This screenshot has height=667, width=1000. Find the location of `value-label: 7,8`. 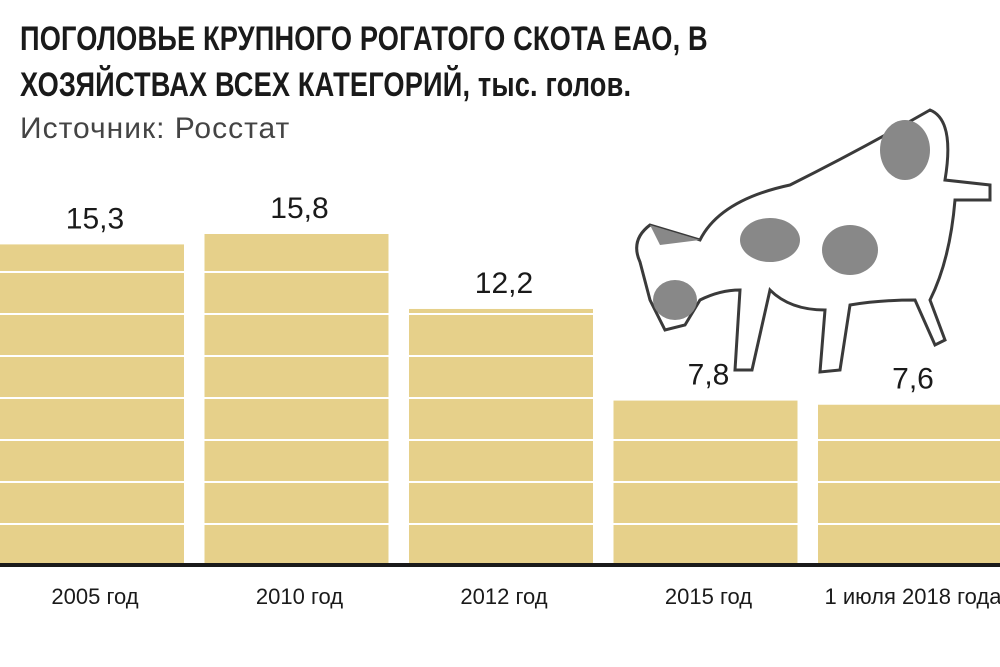

value-label: 7,8 is located at coordinates (709, 375).